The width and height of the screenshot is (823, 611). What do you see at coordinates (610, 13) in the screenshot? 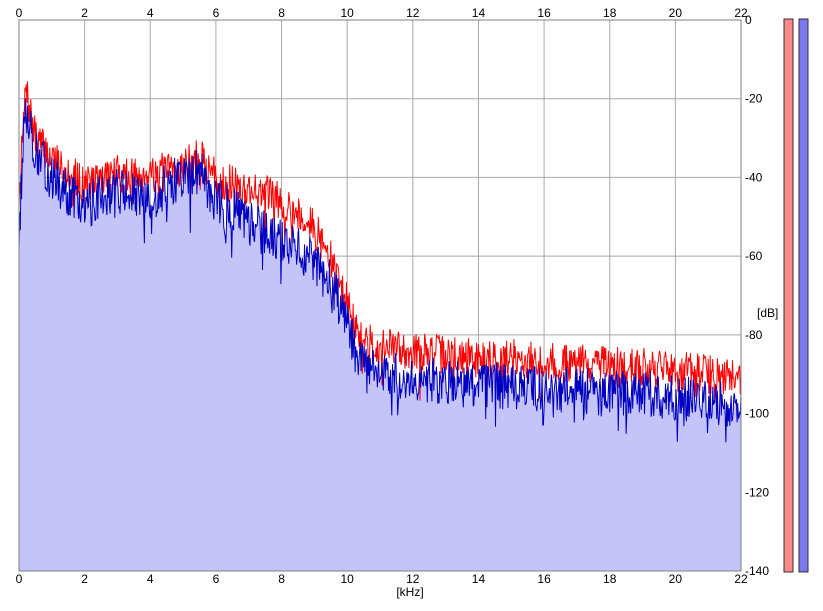
I see `x-tick-label-top: 18` at bounding box center [610, 13].